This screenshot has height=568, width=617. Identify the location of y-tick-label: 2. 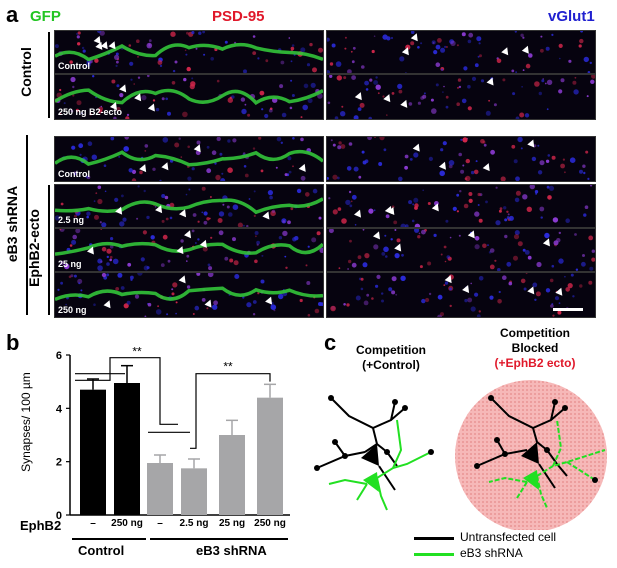
(59, 463).